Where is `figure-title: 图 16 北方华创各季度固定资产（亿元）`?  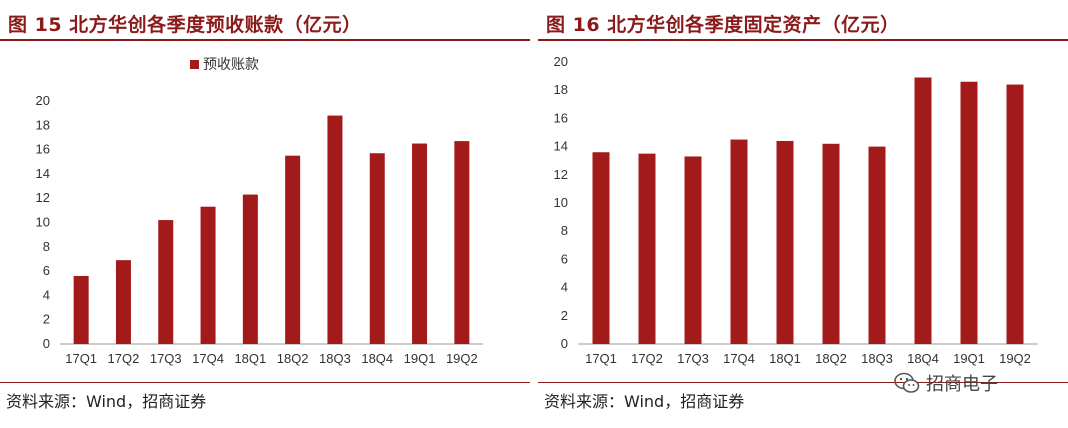 figure-title: 图 16 北方华创各季度固定资产（亿元） is located at coordinates (723, 25).